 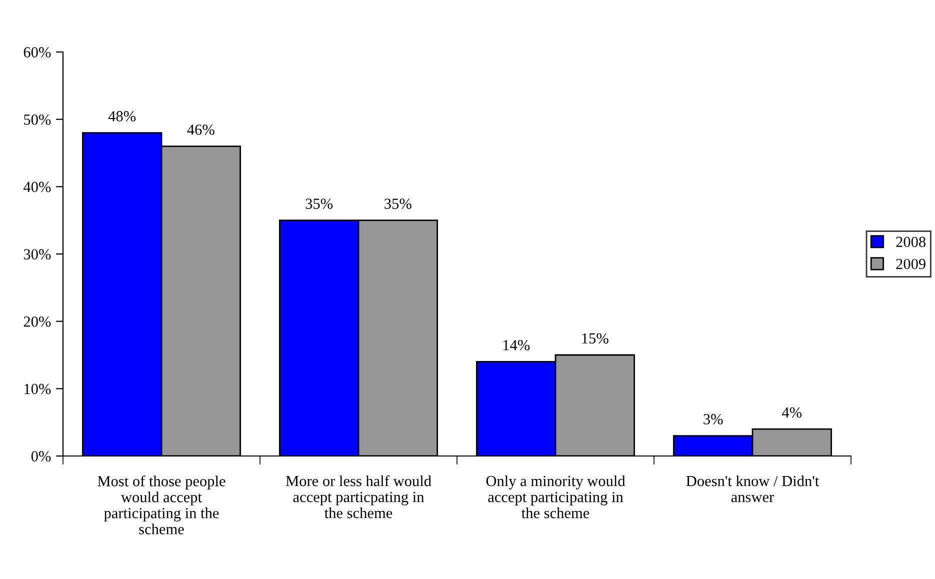 What do you see at coordinates (200, 129) in the screenshot?
I see `data-label: 46%` at bounding box center [200, 129].